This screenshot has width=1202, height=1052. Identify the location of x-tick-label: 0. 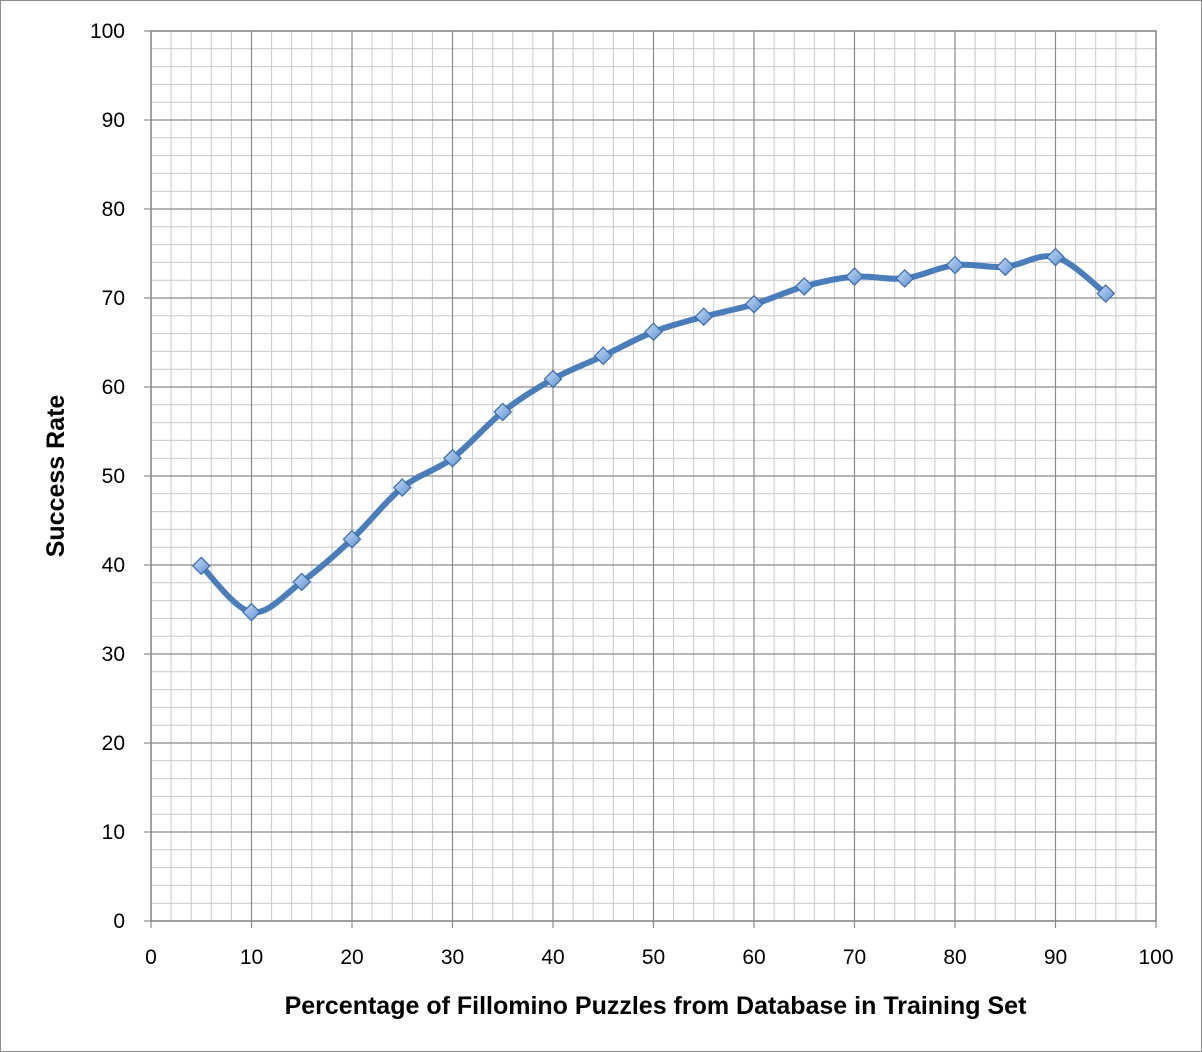
(151, 957).